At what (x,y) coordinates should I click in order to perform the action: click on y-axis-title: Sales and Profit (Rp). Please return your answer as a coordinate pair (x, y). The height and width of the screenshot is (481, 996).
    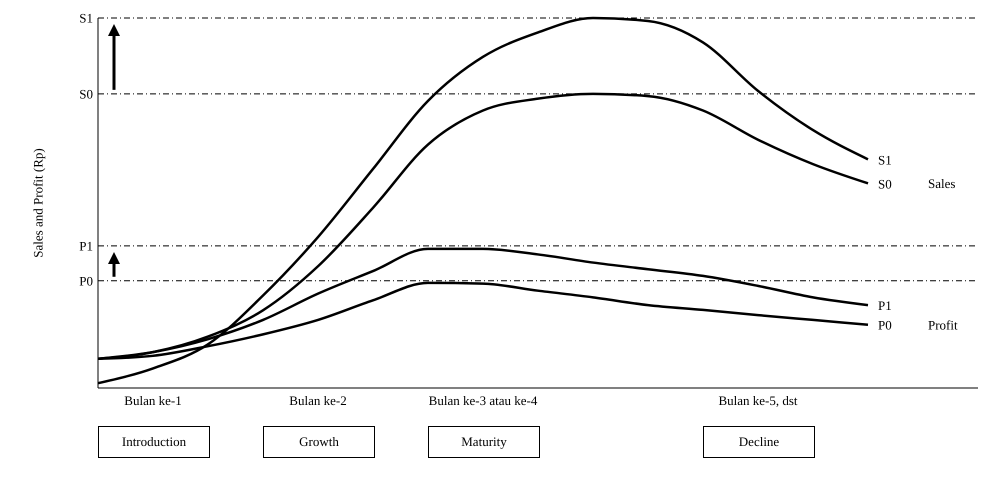
    Looking at the image, I should click on (38, 203).